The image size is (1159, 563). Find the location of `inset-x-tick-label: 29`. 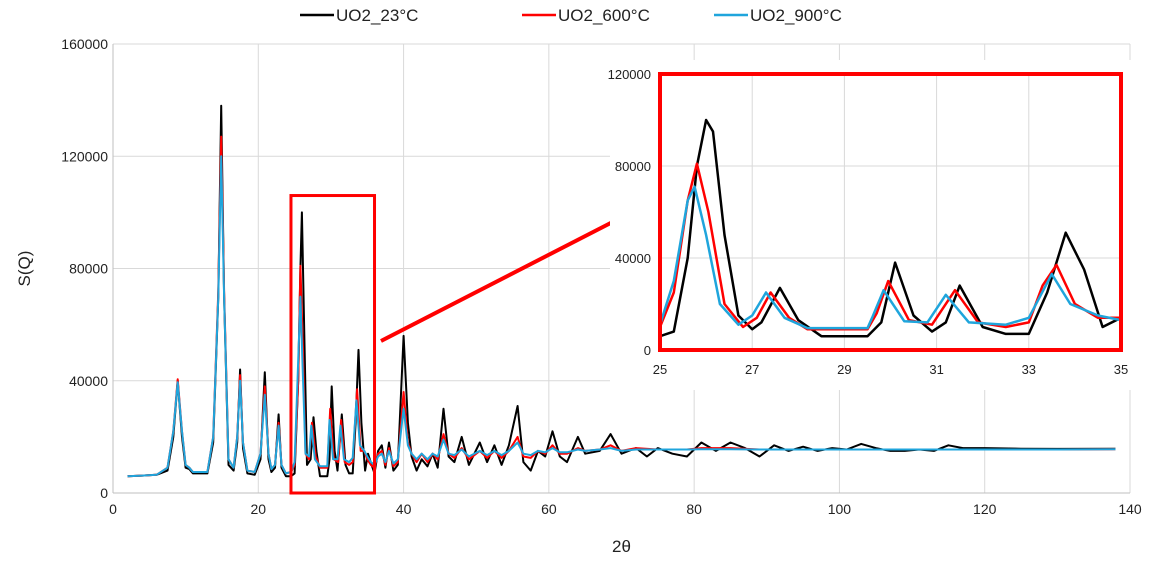

inset-x-tick-label: 29 is located at coordinates (844, 369).